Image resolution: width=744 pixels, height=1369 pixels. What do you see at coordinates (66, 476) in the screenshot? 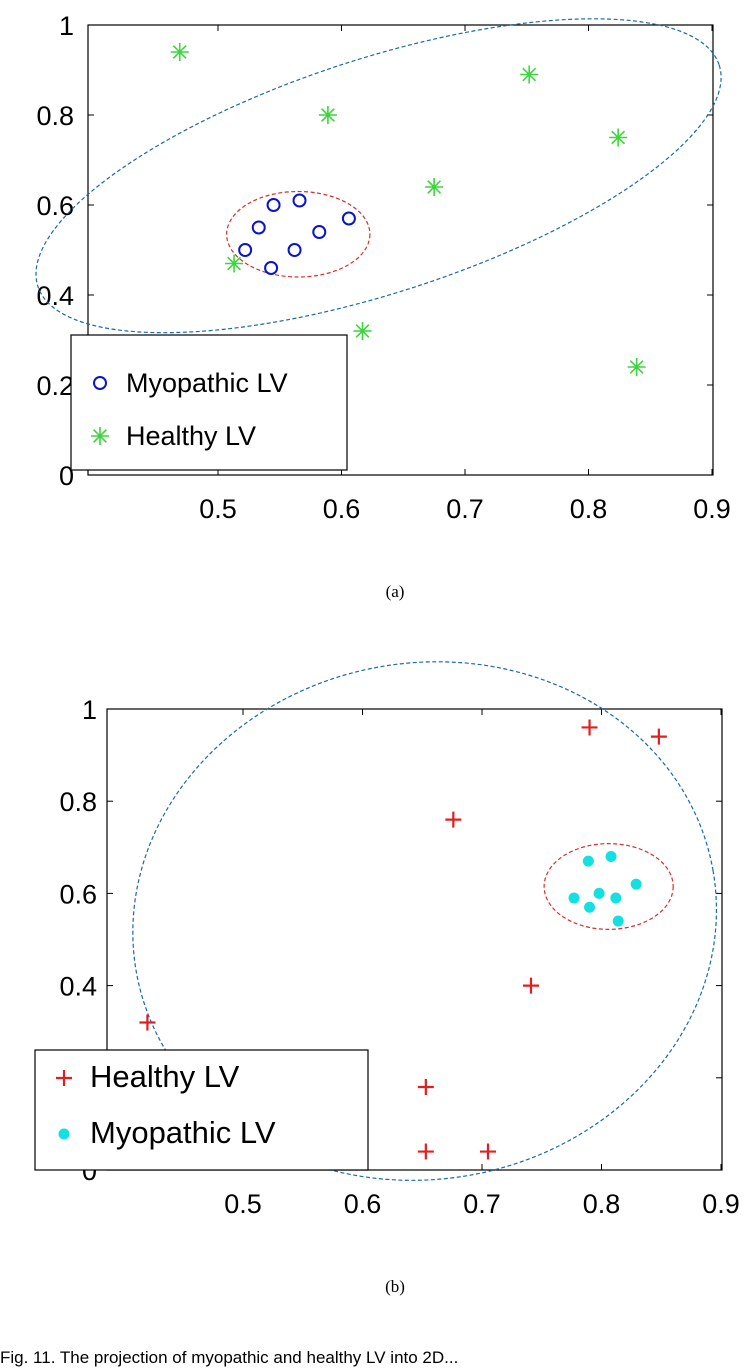
I see `y-tick-label: 0` at bounding box center [66, 476].